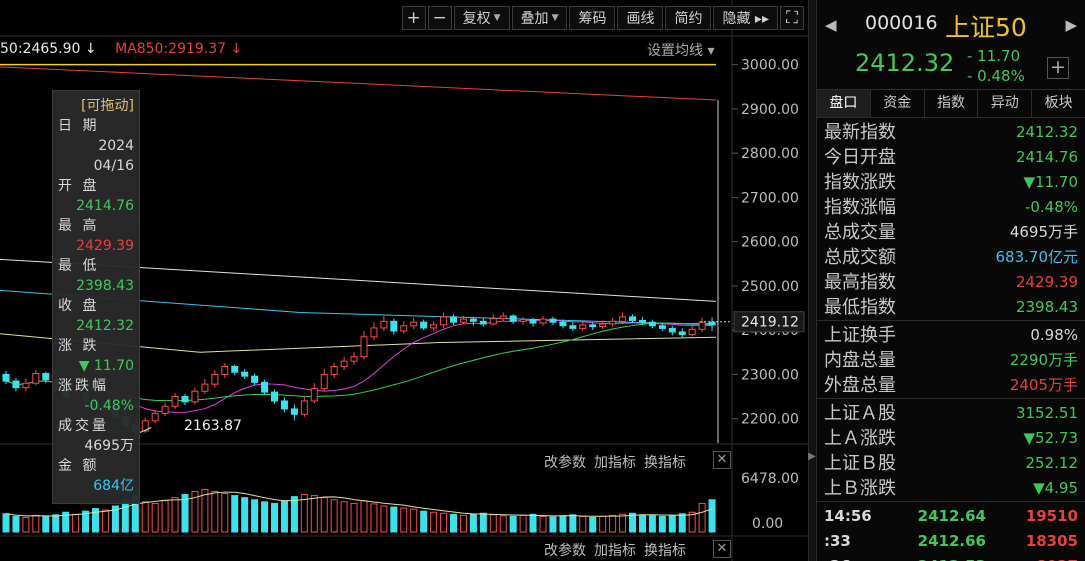 The width and height of the screenshot is (1085, 561). I want to click on stat-row: 上Ａ涨跌 ▼52.73, so click(951, 438).